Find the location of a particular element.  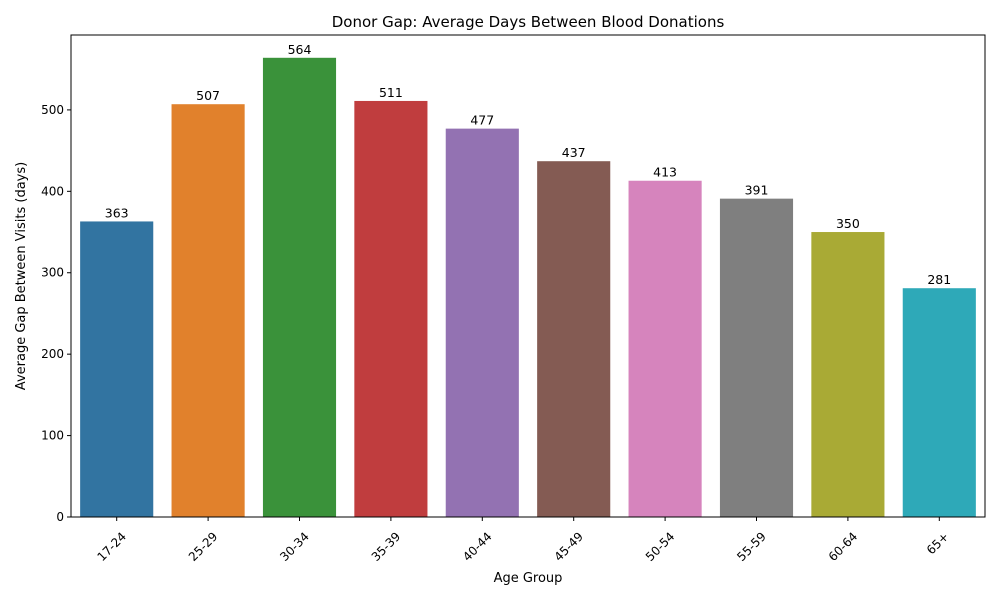

bar-65+ is located at coordinates (939, 402).